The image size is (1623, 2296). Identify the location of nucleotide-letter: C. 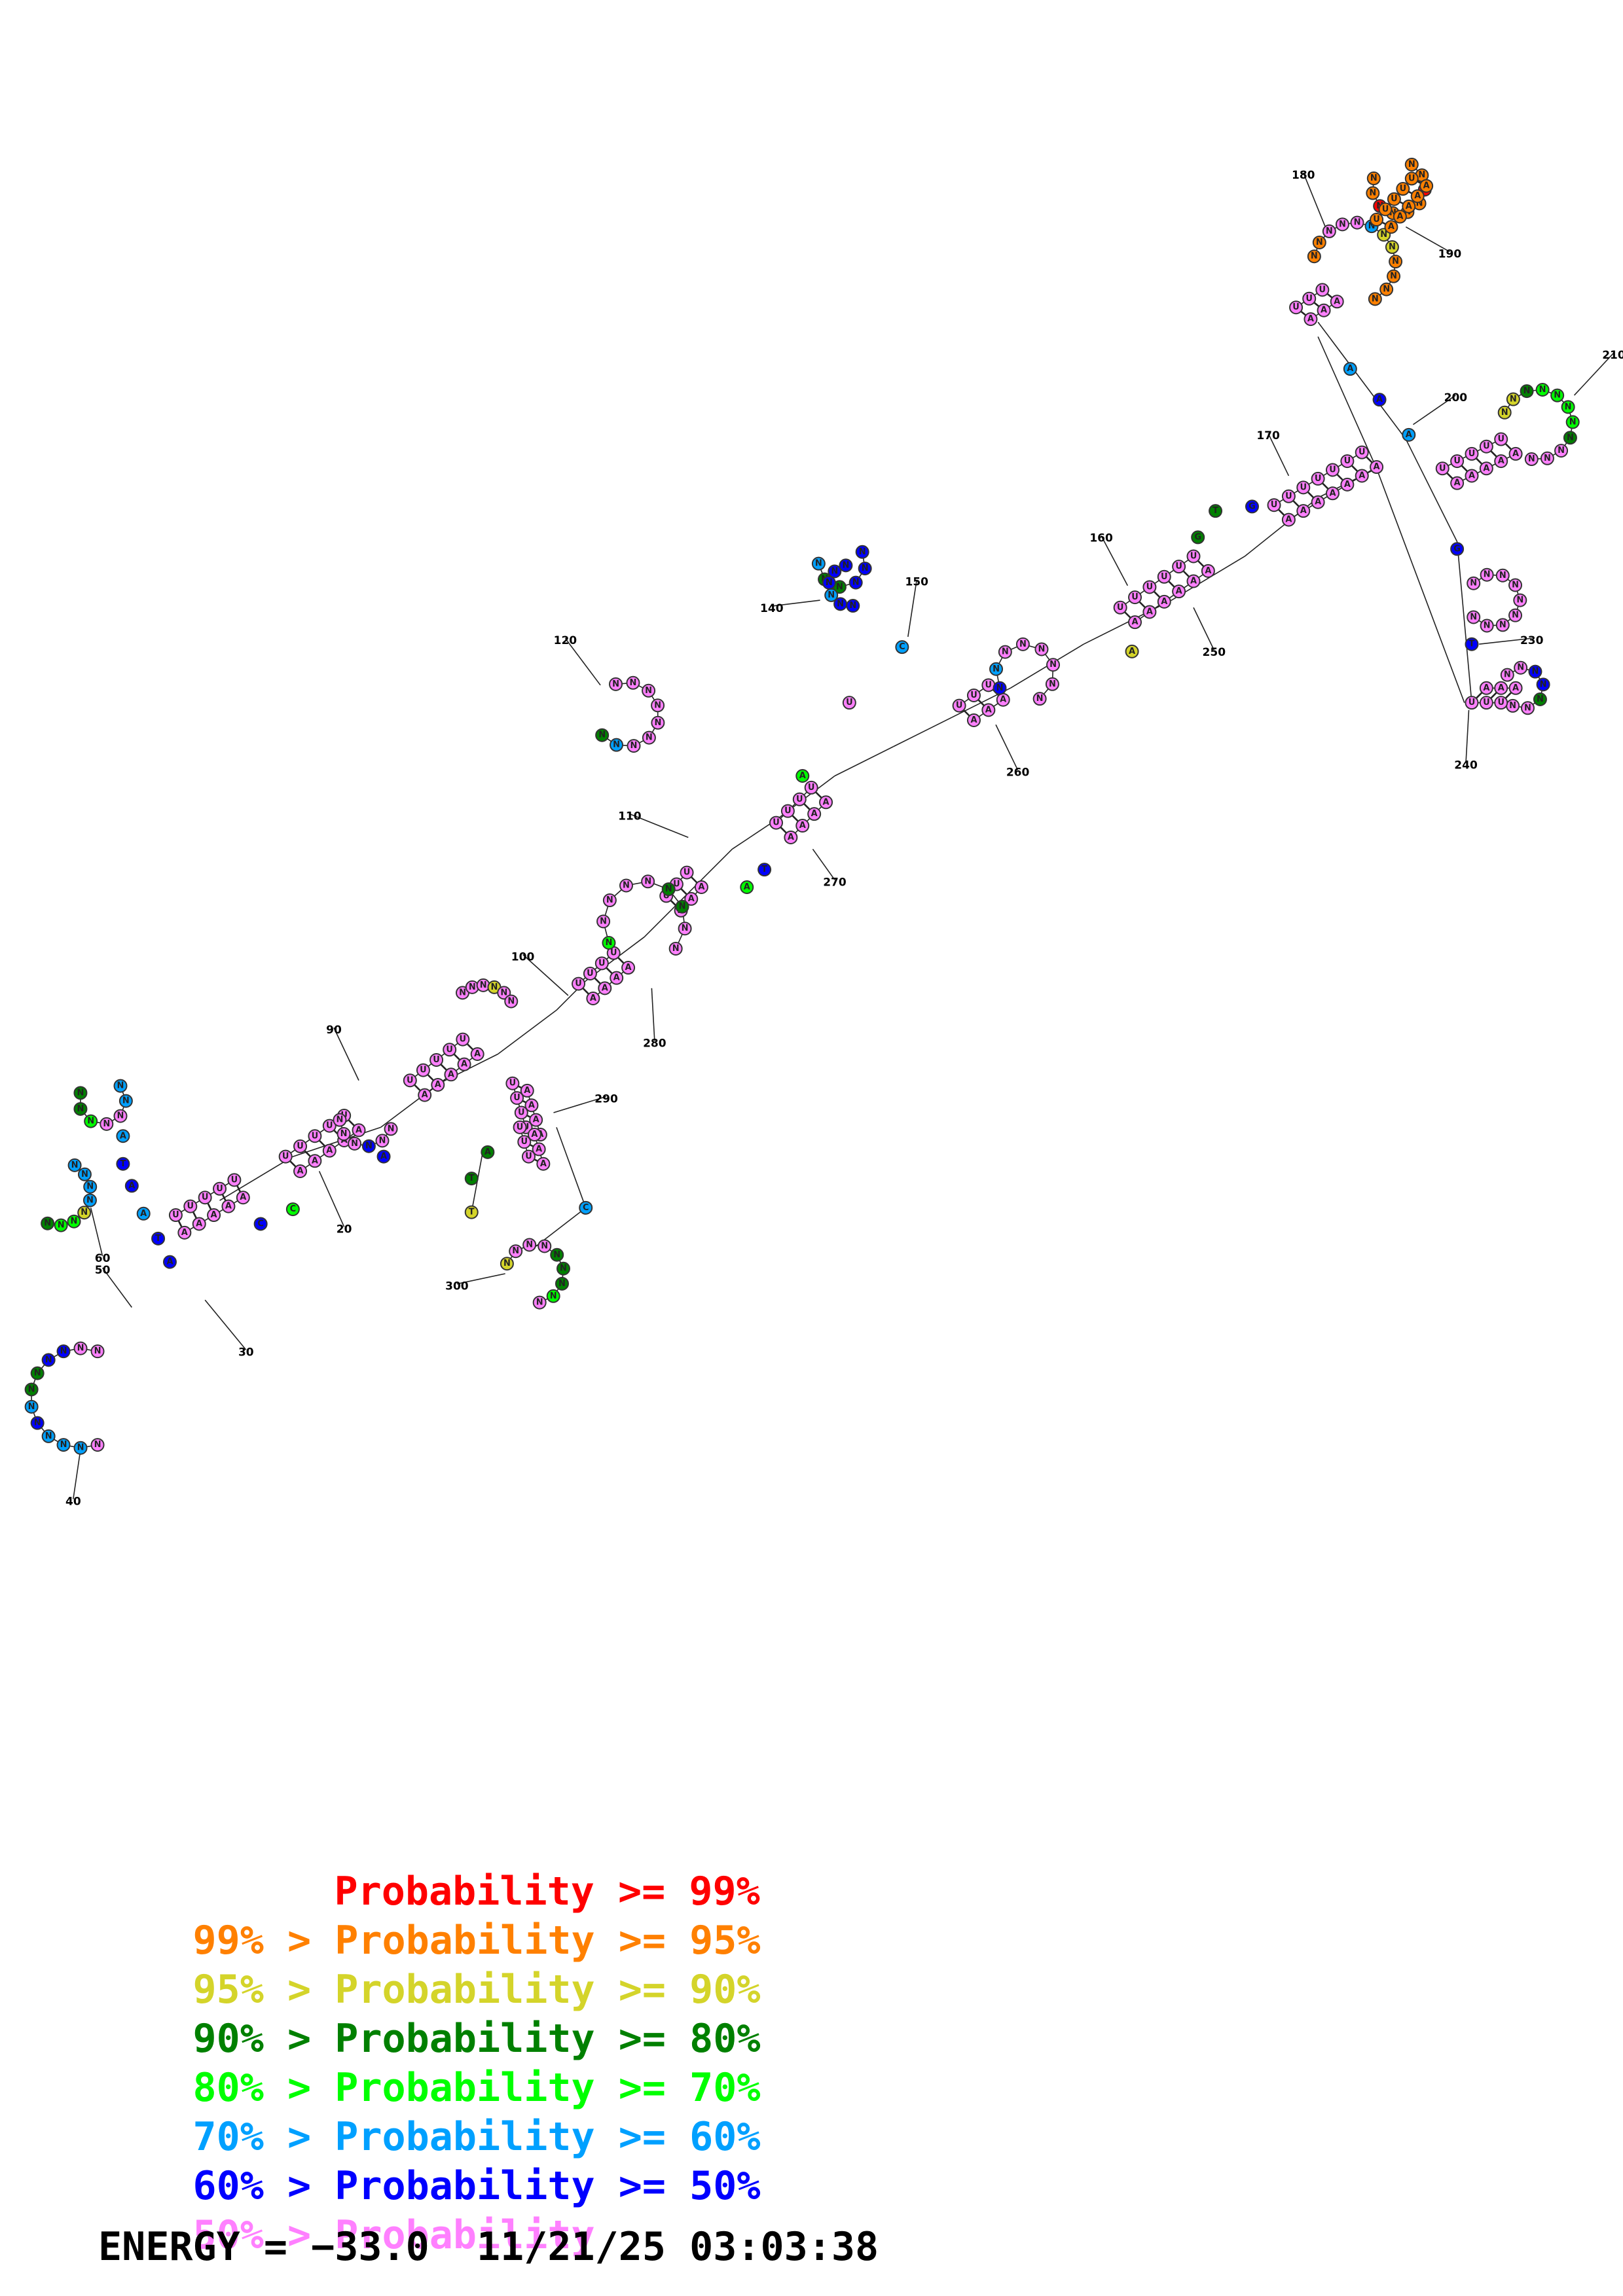
(586, 1208).